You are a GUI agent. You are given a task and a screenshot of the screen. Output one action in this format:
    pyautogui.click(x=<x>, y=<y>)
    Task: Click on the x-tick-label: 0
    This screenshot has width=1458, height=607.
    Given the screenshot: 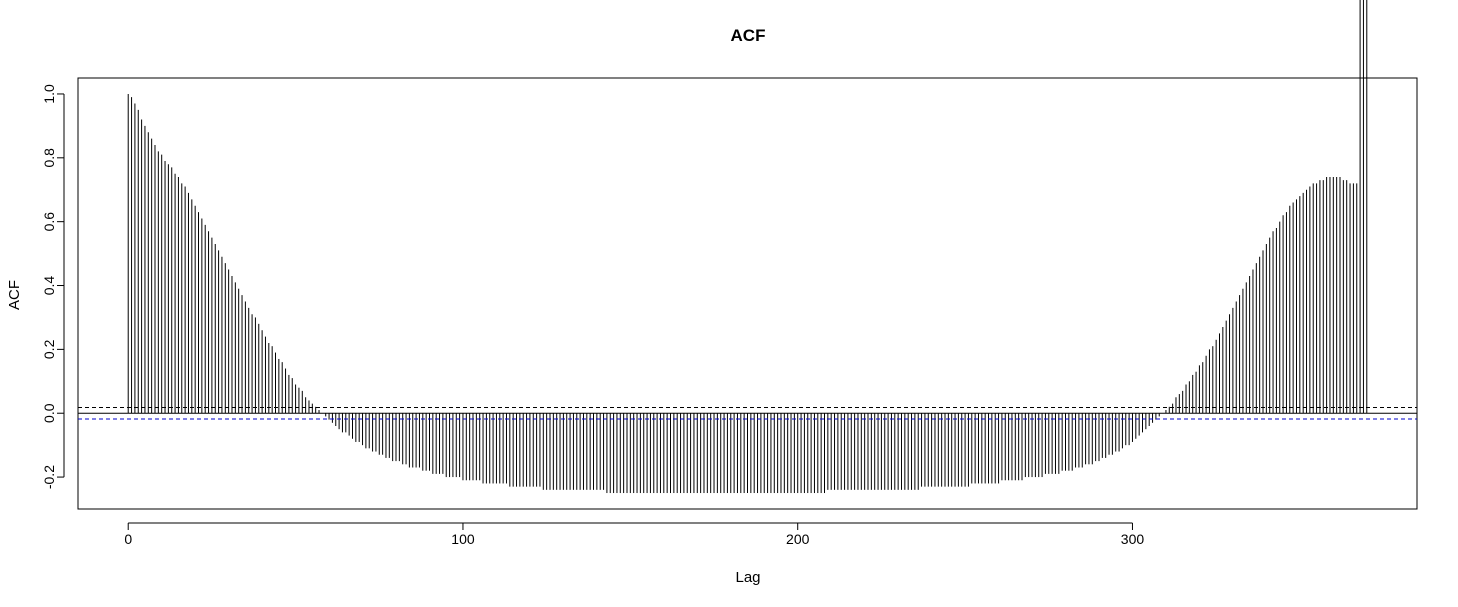 What is the action you would take?
    pyautogui.click(x=128, y=539)
    